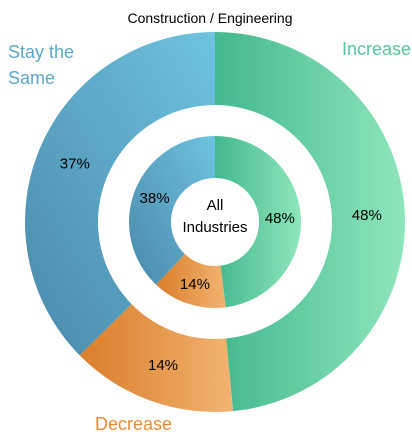  I want to click on outer-data-label-decrease: 14%, so click(163, 365).